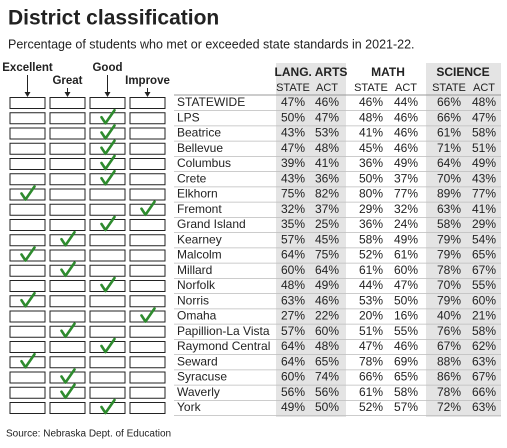  Describe the element at coordinates (327, 392) in the screenshot. I see `score: 56%` at that location.